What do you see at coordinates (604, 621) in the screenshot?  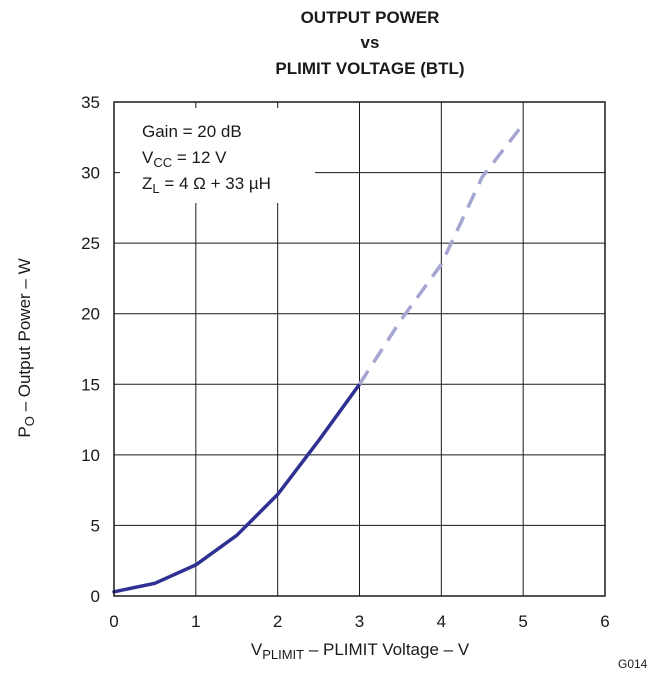 I see `x-tick-label: 6` at bounding box center [604, 621].